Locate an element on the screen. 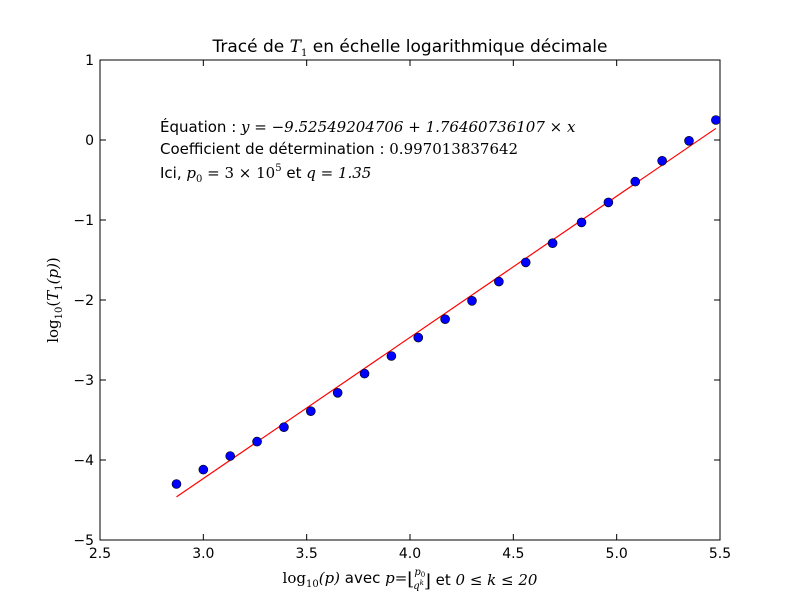 This screenshot has height=600, width=800. x-tick-label: 5.5 is located at coordinates (720, 554).